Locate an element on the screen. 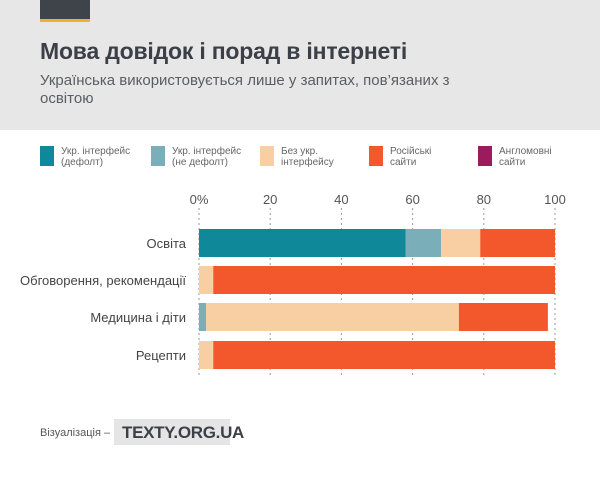 The height and width of the screenshot is (487, 600). category-label: Освіта is located at coordinates (167, 243).